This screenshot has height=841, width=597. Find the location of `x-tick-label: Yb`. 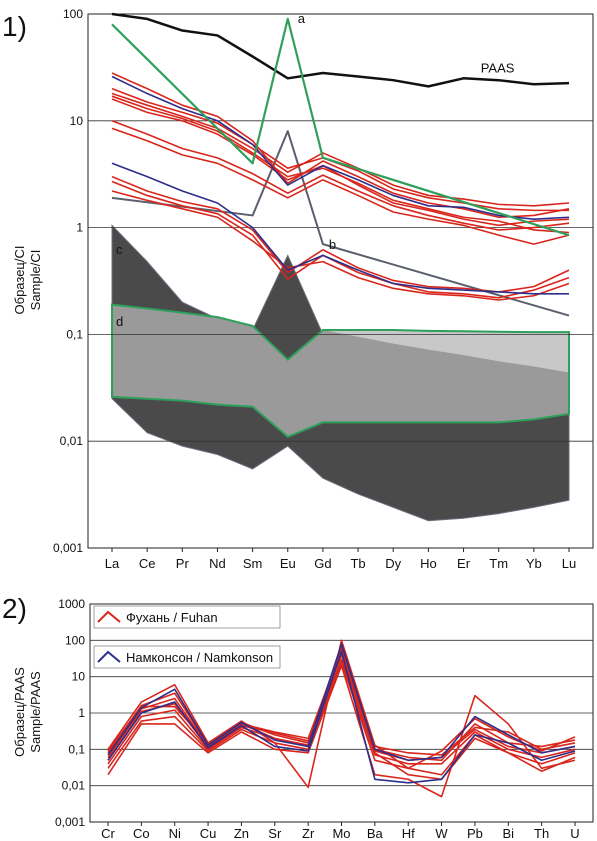

x-tick-label: Yb is located at coordinates (534, 563).